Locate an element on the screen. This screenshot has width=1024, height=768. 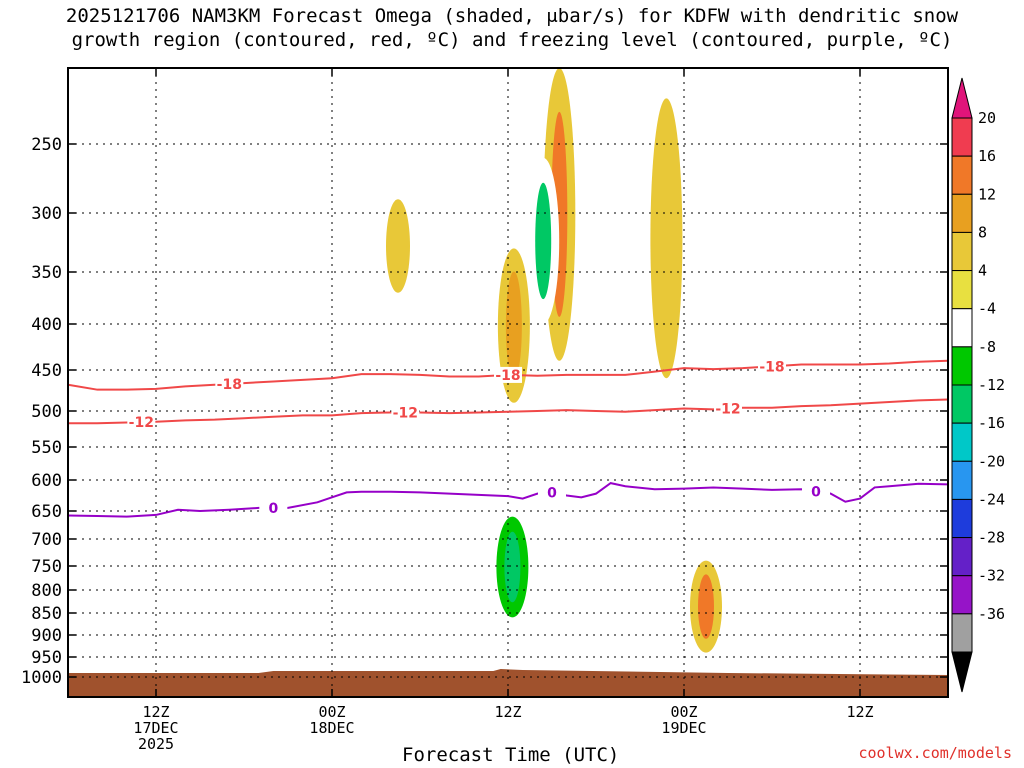
y-tick-label-550: 550 is located at coordinates (46, 448).